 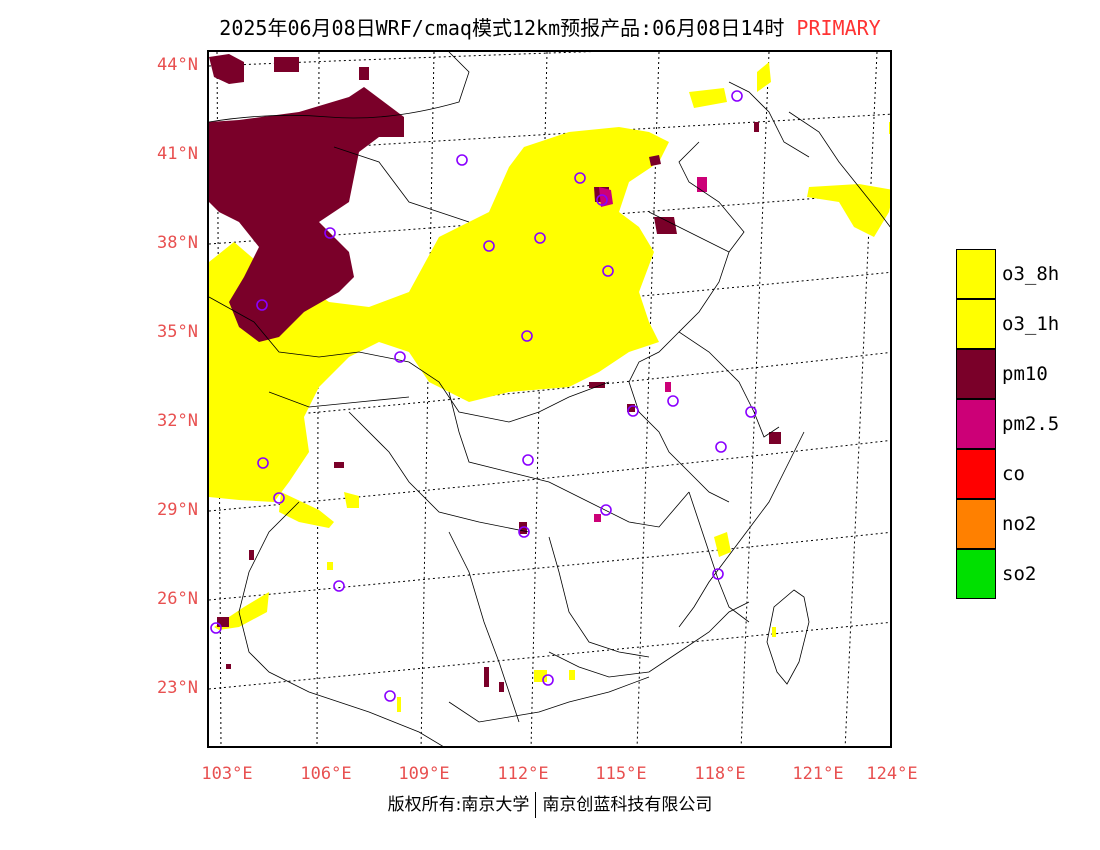 I want to click on legend-swatch-so2, so click(x=976, y=574).